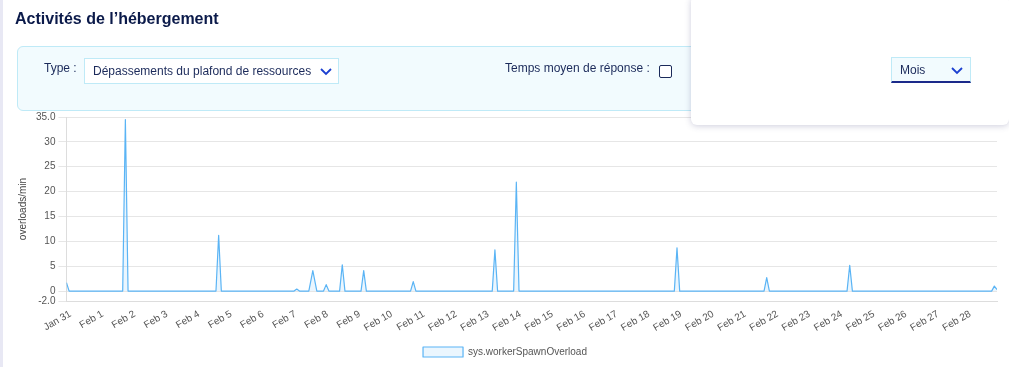 The height and width of the screenshot is (367, 1009). I want to click on x-tick-label: Feb 6, so click(252, 319).